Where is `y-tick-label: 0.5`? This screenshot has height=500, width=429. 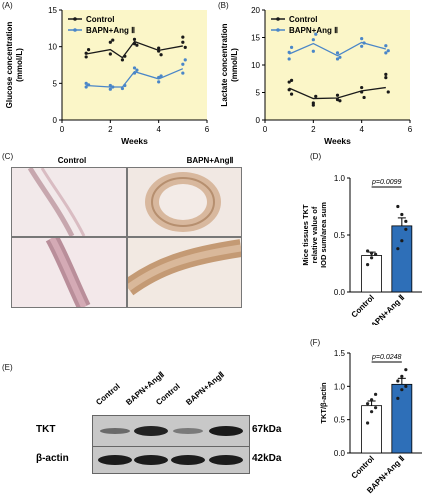
y-tick-label: 0.5 is located at coordinates (340, 235).